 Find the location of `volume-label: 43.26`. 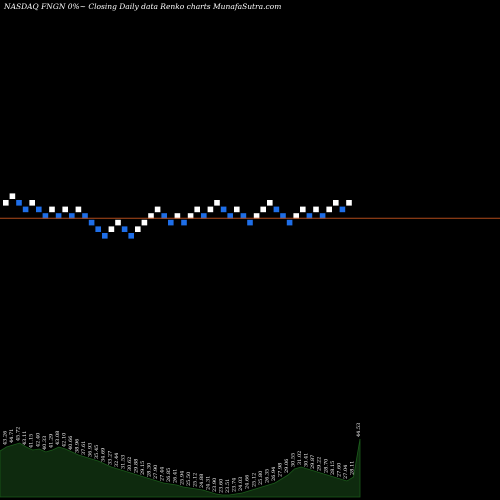

volume-label: 43.26 is located at coordinates (6, 438).